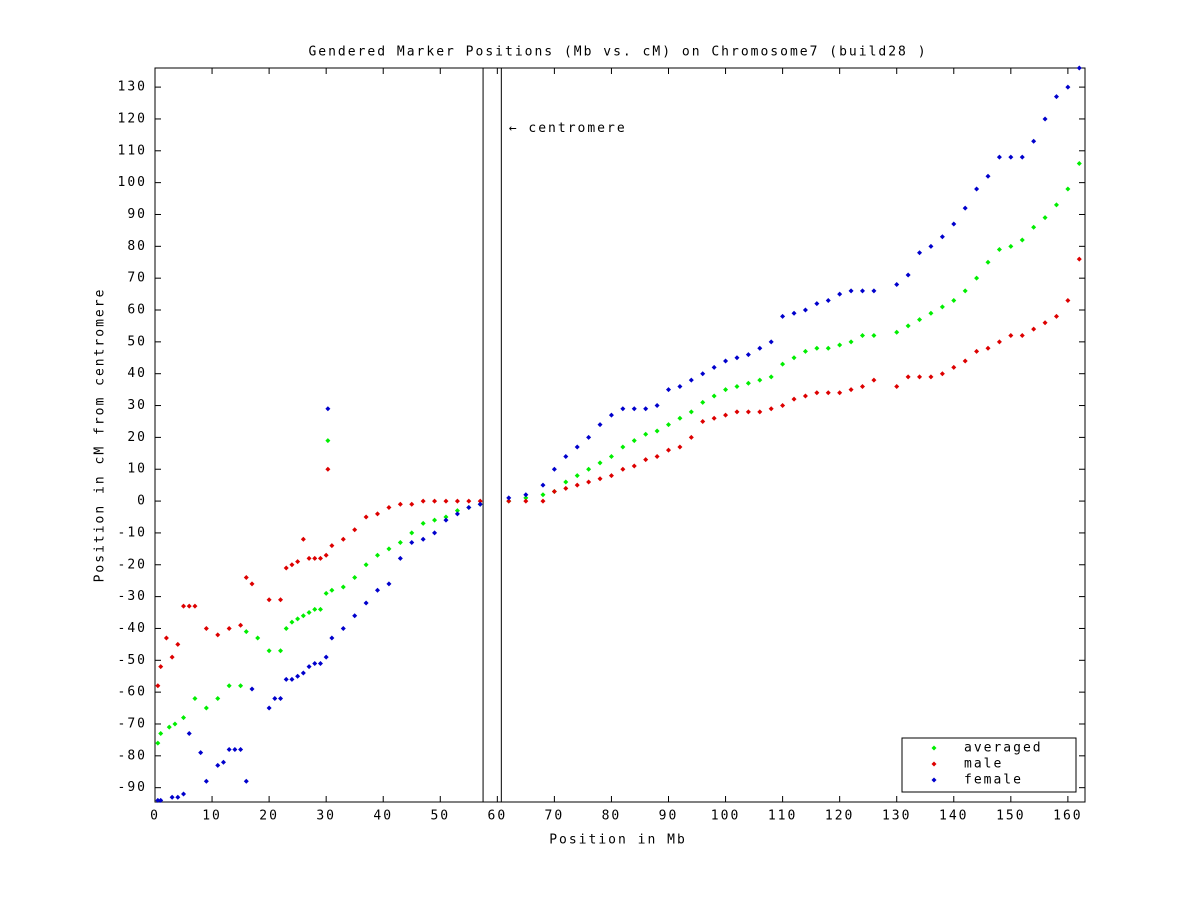 The image size is (1200, 900). What do you see at coordinates (132, 87) in the screenshot?
I see `y-tick-label: 130` at bounding box center [132, 87].